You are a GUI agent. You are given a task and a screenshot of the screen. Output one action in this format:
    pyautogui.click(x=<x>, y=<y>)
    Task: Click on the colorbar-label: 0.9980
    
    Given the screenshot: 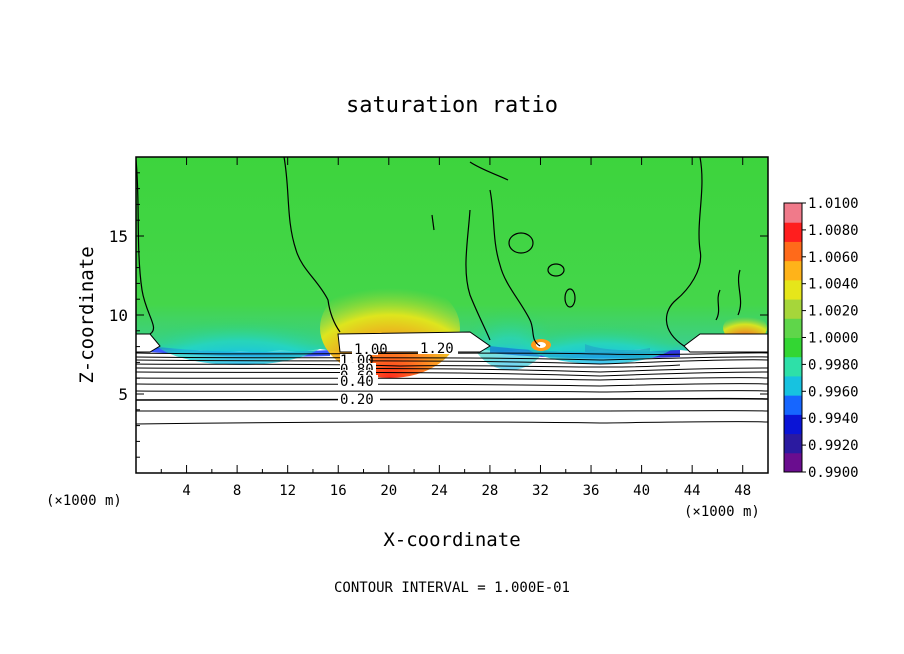 What is the action you would take?
    pyautogui.click(x=833, y=365)
    